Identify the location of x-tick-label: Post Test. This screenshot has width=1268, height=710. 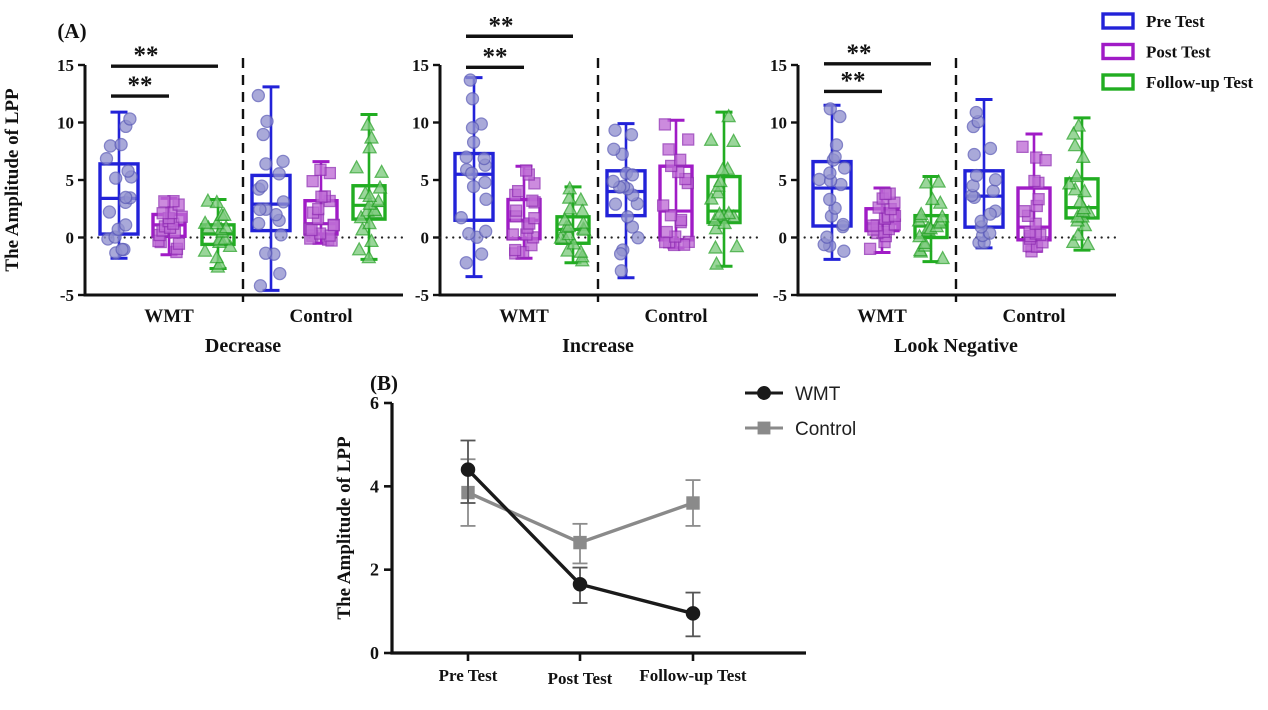
(580, 678).